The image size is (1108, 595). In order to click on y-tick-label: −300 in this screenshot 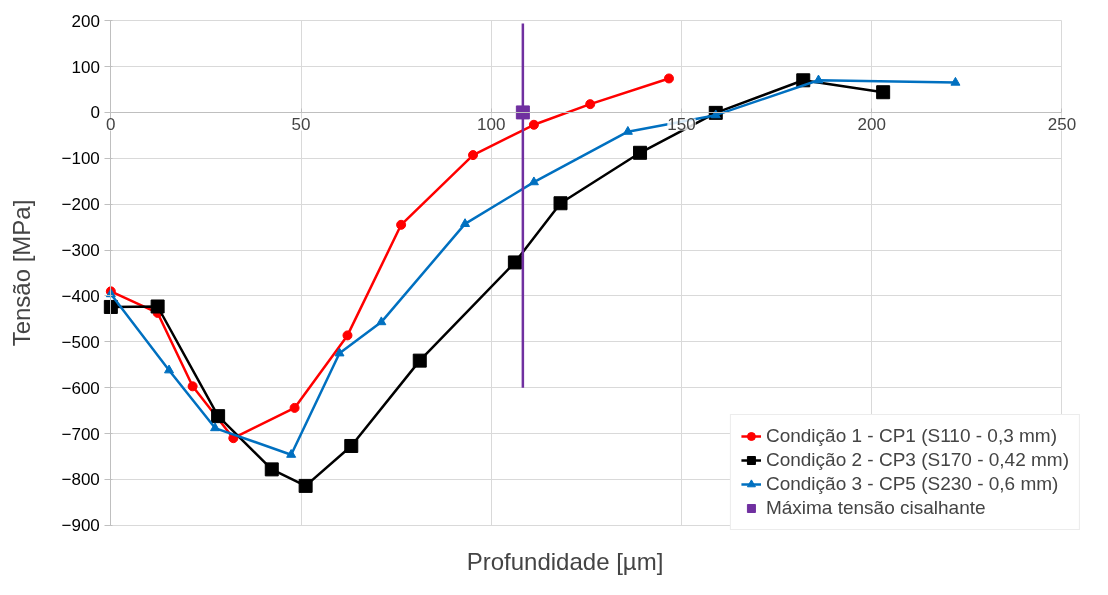, I will do `click(80, 251)`.